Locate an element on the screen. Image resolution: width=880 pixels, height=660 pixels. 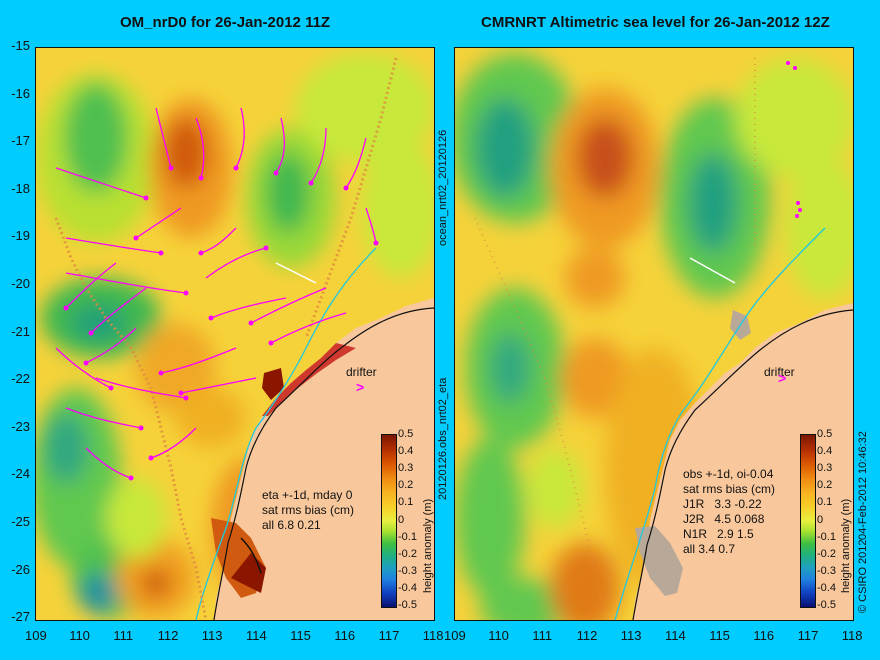
y-tick-label: -23 is located at coordinates (20, 426).